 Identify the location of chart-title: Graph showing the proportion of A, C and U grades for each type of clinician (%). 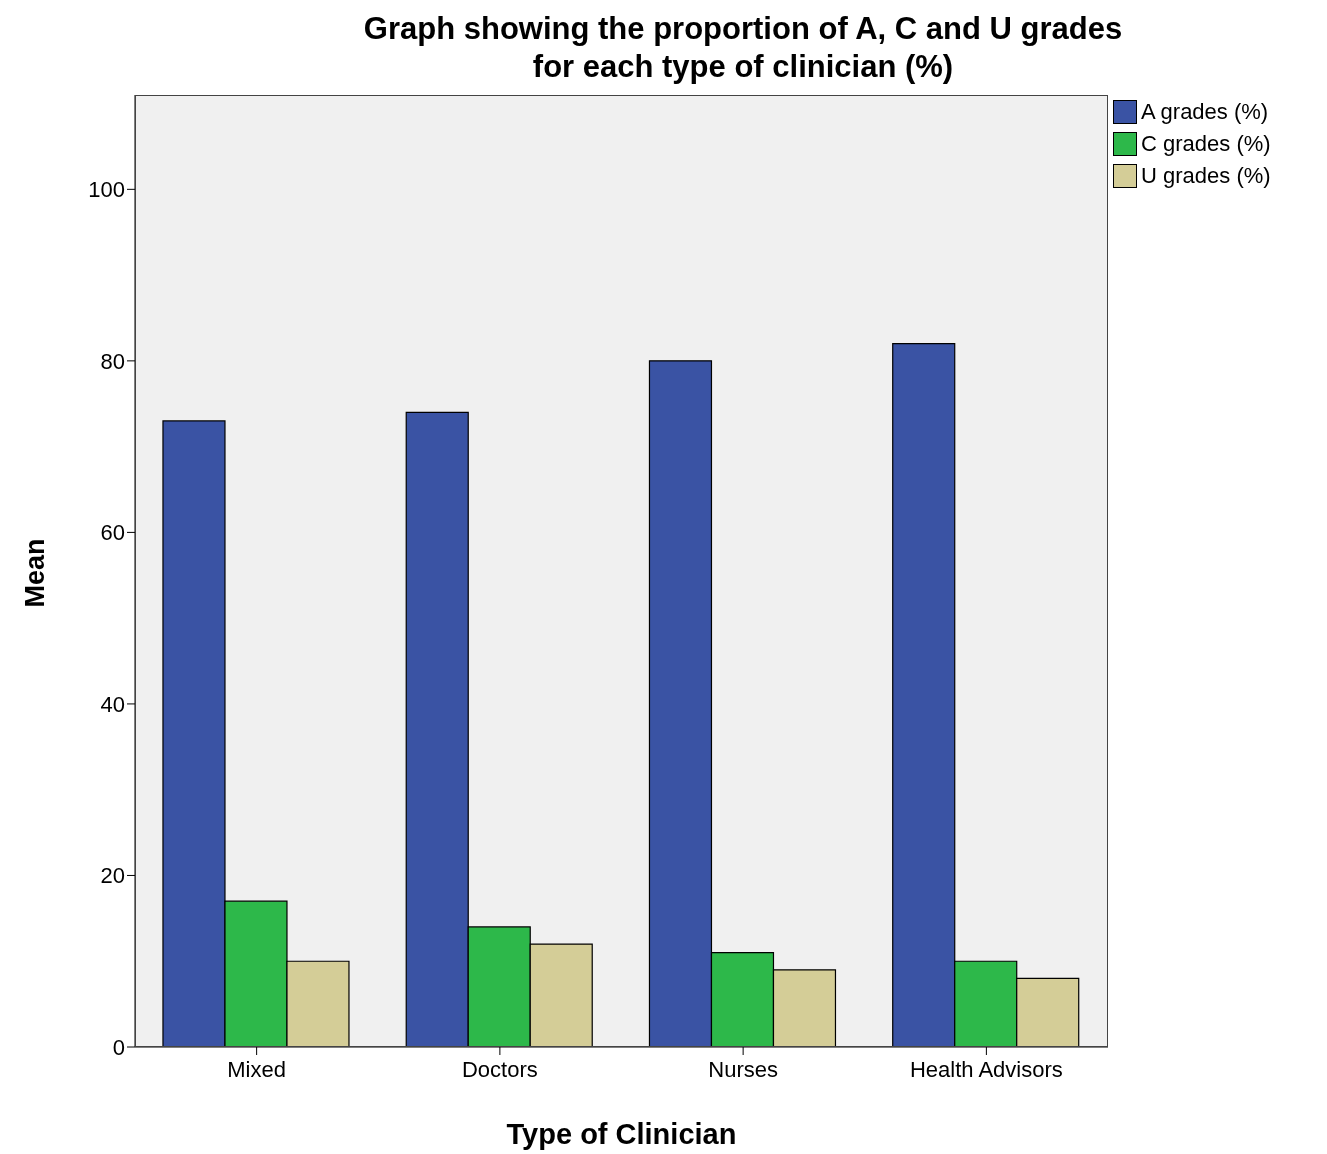
(743, 48).